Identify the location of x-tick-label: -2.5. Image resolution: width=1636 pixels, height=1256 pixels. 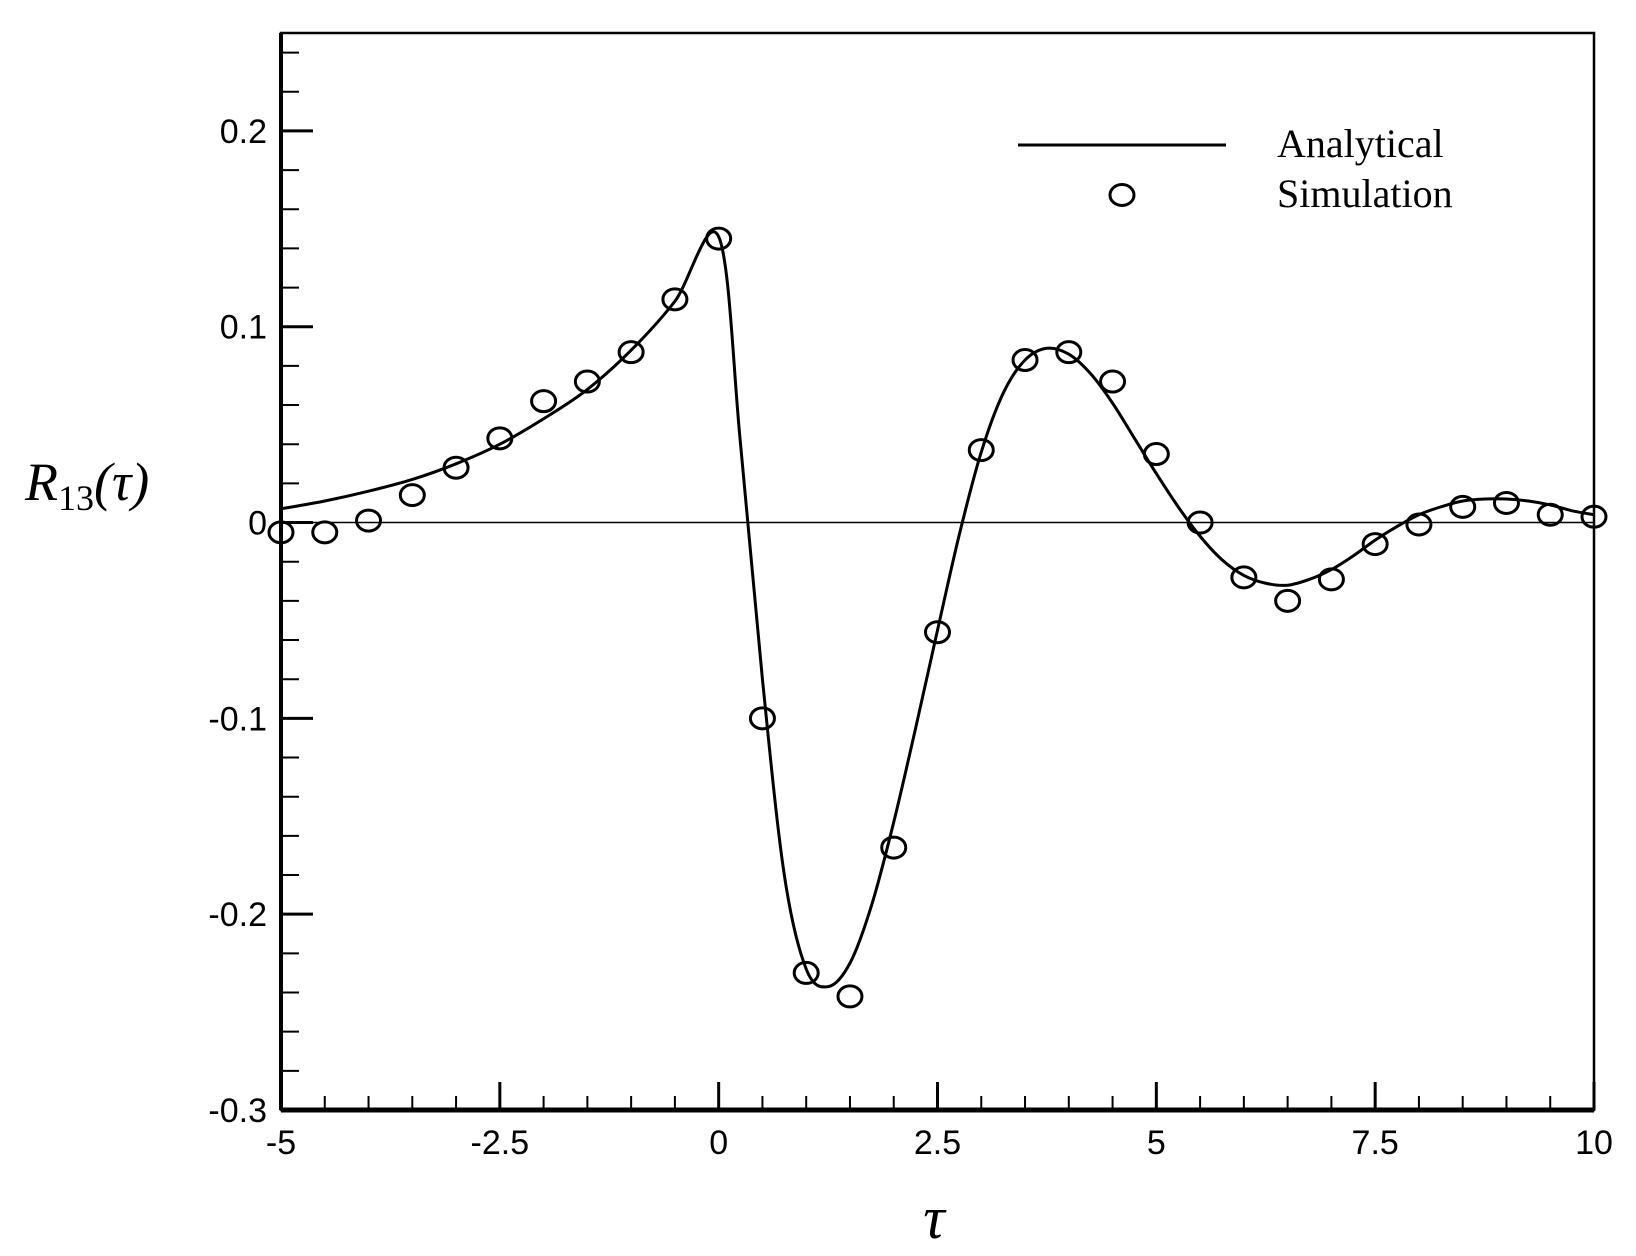
(500, 1143).